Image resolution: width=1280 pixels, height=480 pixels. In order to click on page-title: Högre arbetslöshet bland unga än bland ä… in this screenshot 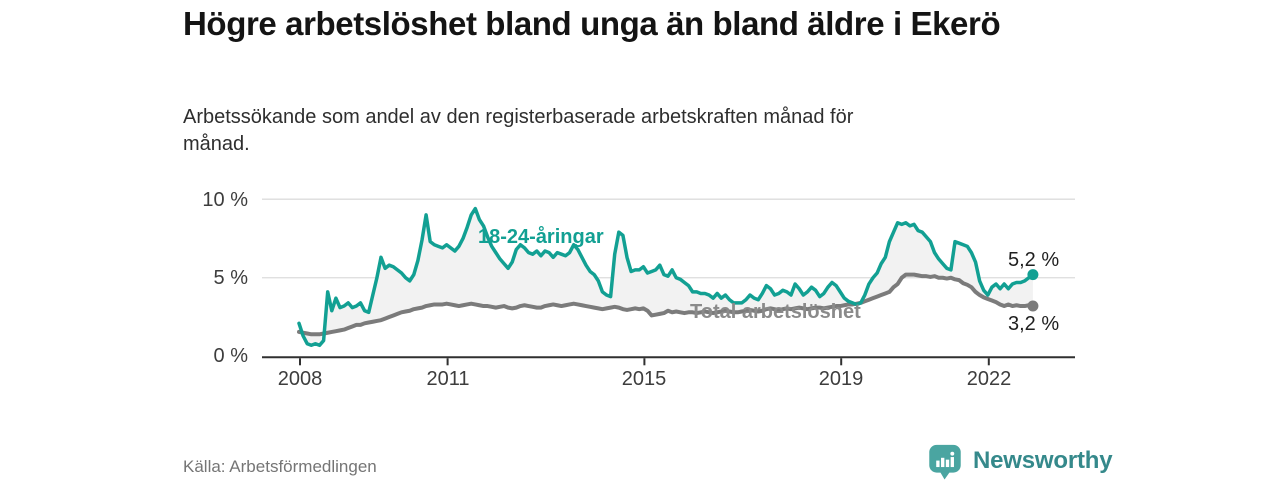, I will do `click(592, 23)`.